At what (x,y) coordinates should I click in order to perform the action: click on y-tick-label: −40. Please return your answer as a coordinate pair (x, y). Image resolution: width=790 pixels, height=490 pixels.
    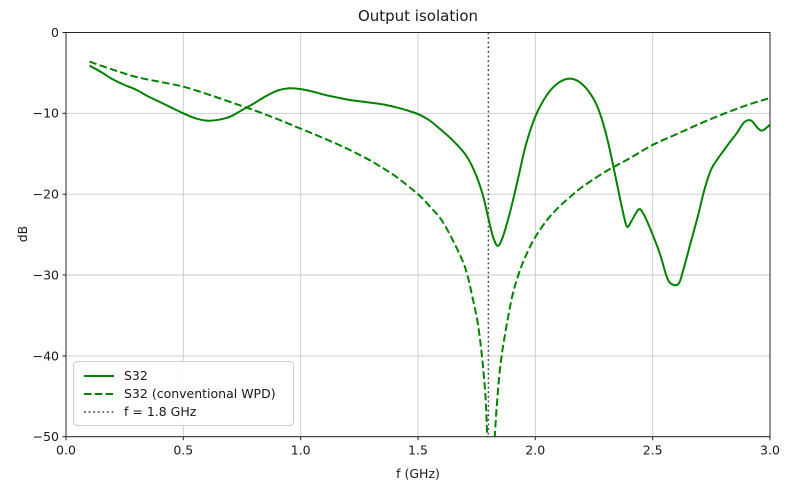
    Looking at the image, I should click on (46, 355).